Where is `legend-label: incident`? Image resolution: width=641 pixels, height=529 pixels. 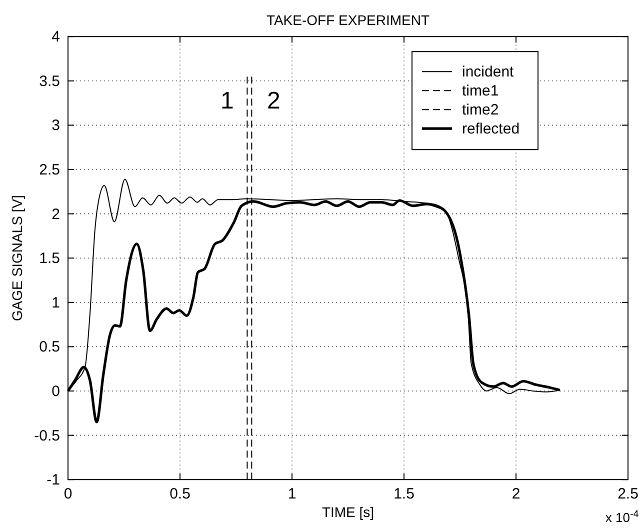
legend-label: incident is located at coordinates (488, 72).